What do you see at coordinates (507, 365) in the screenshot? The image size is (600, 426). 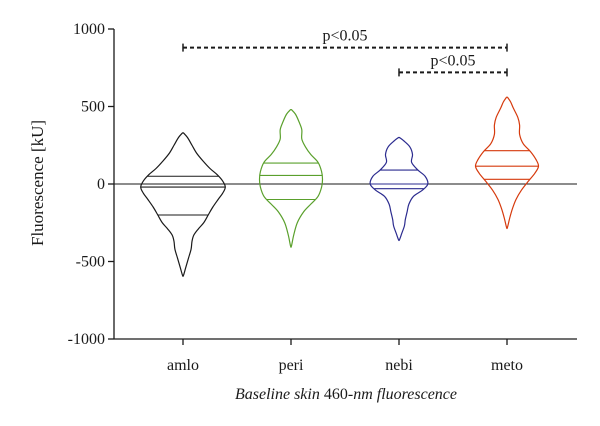 I see `x-tick-label-meto: meto` at bounding box center [507, 365].